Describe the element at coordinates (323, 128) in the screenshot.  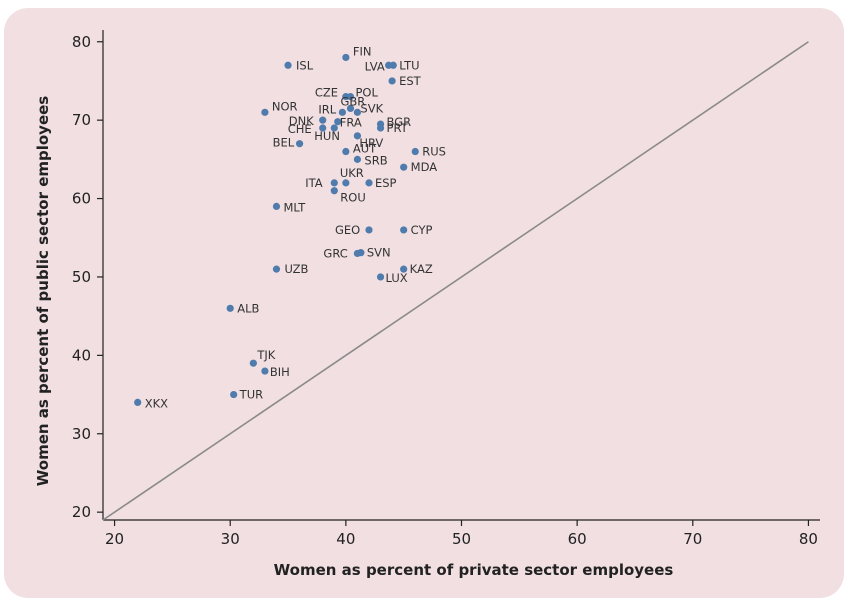
I see `point-che` at that location.